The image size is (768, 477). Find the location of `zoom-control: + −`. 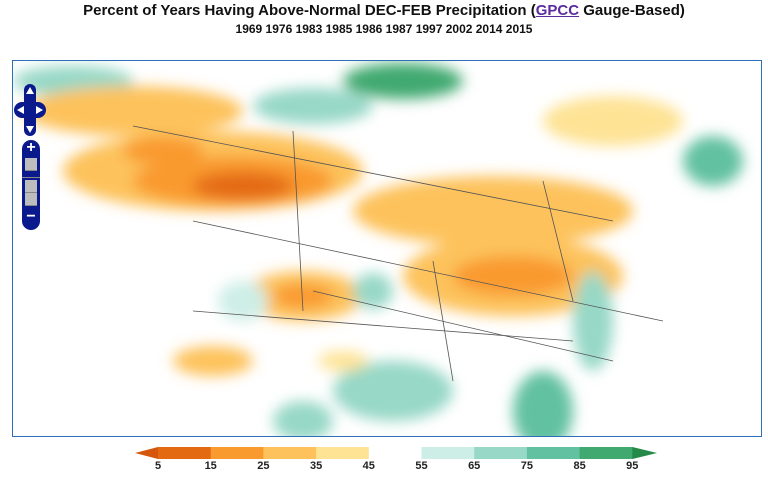

zoom-control: + − is located at coordinates (31, 185).